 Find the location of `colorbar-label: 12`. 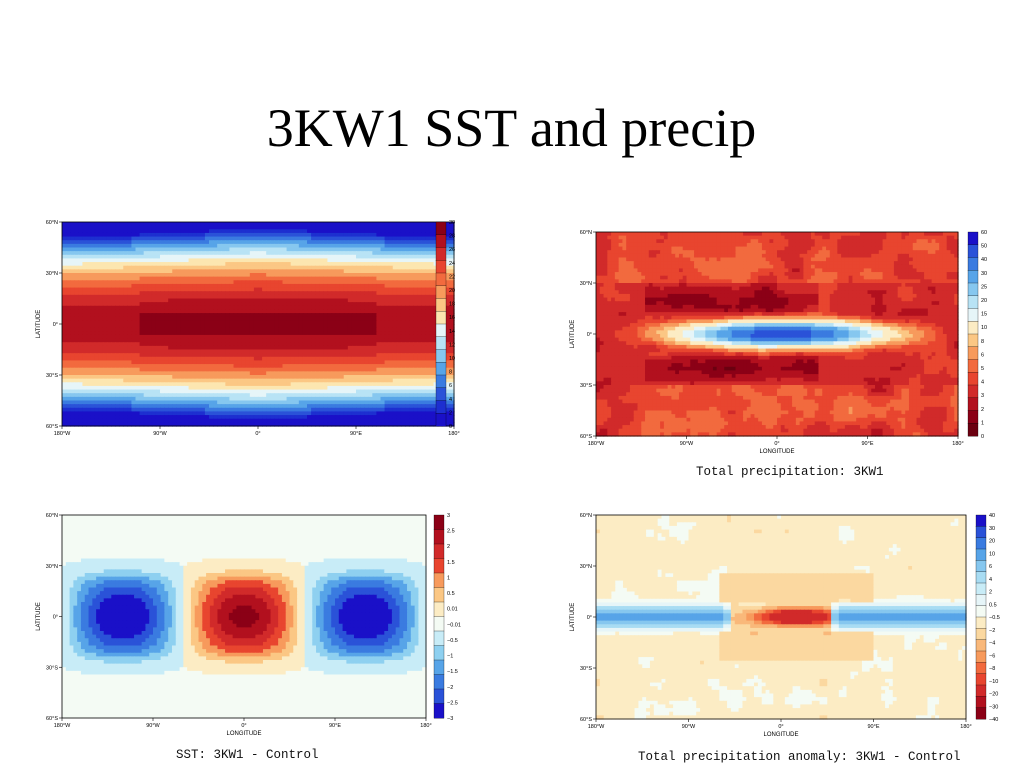

colorbar-label: 12 is located at coordinates (452, 345).